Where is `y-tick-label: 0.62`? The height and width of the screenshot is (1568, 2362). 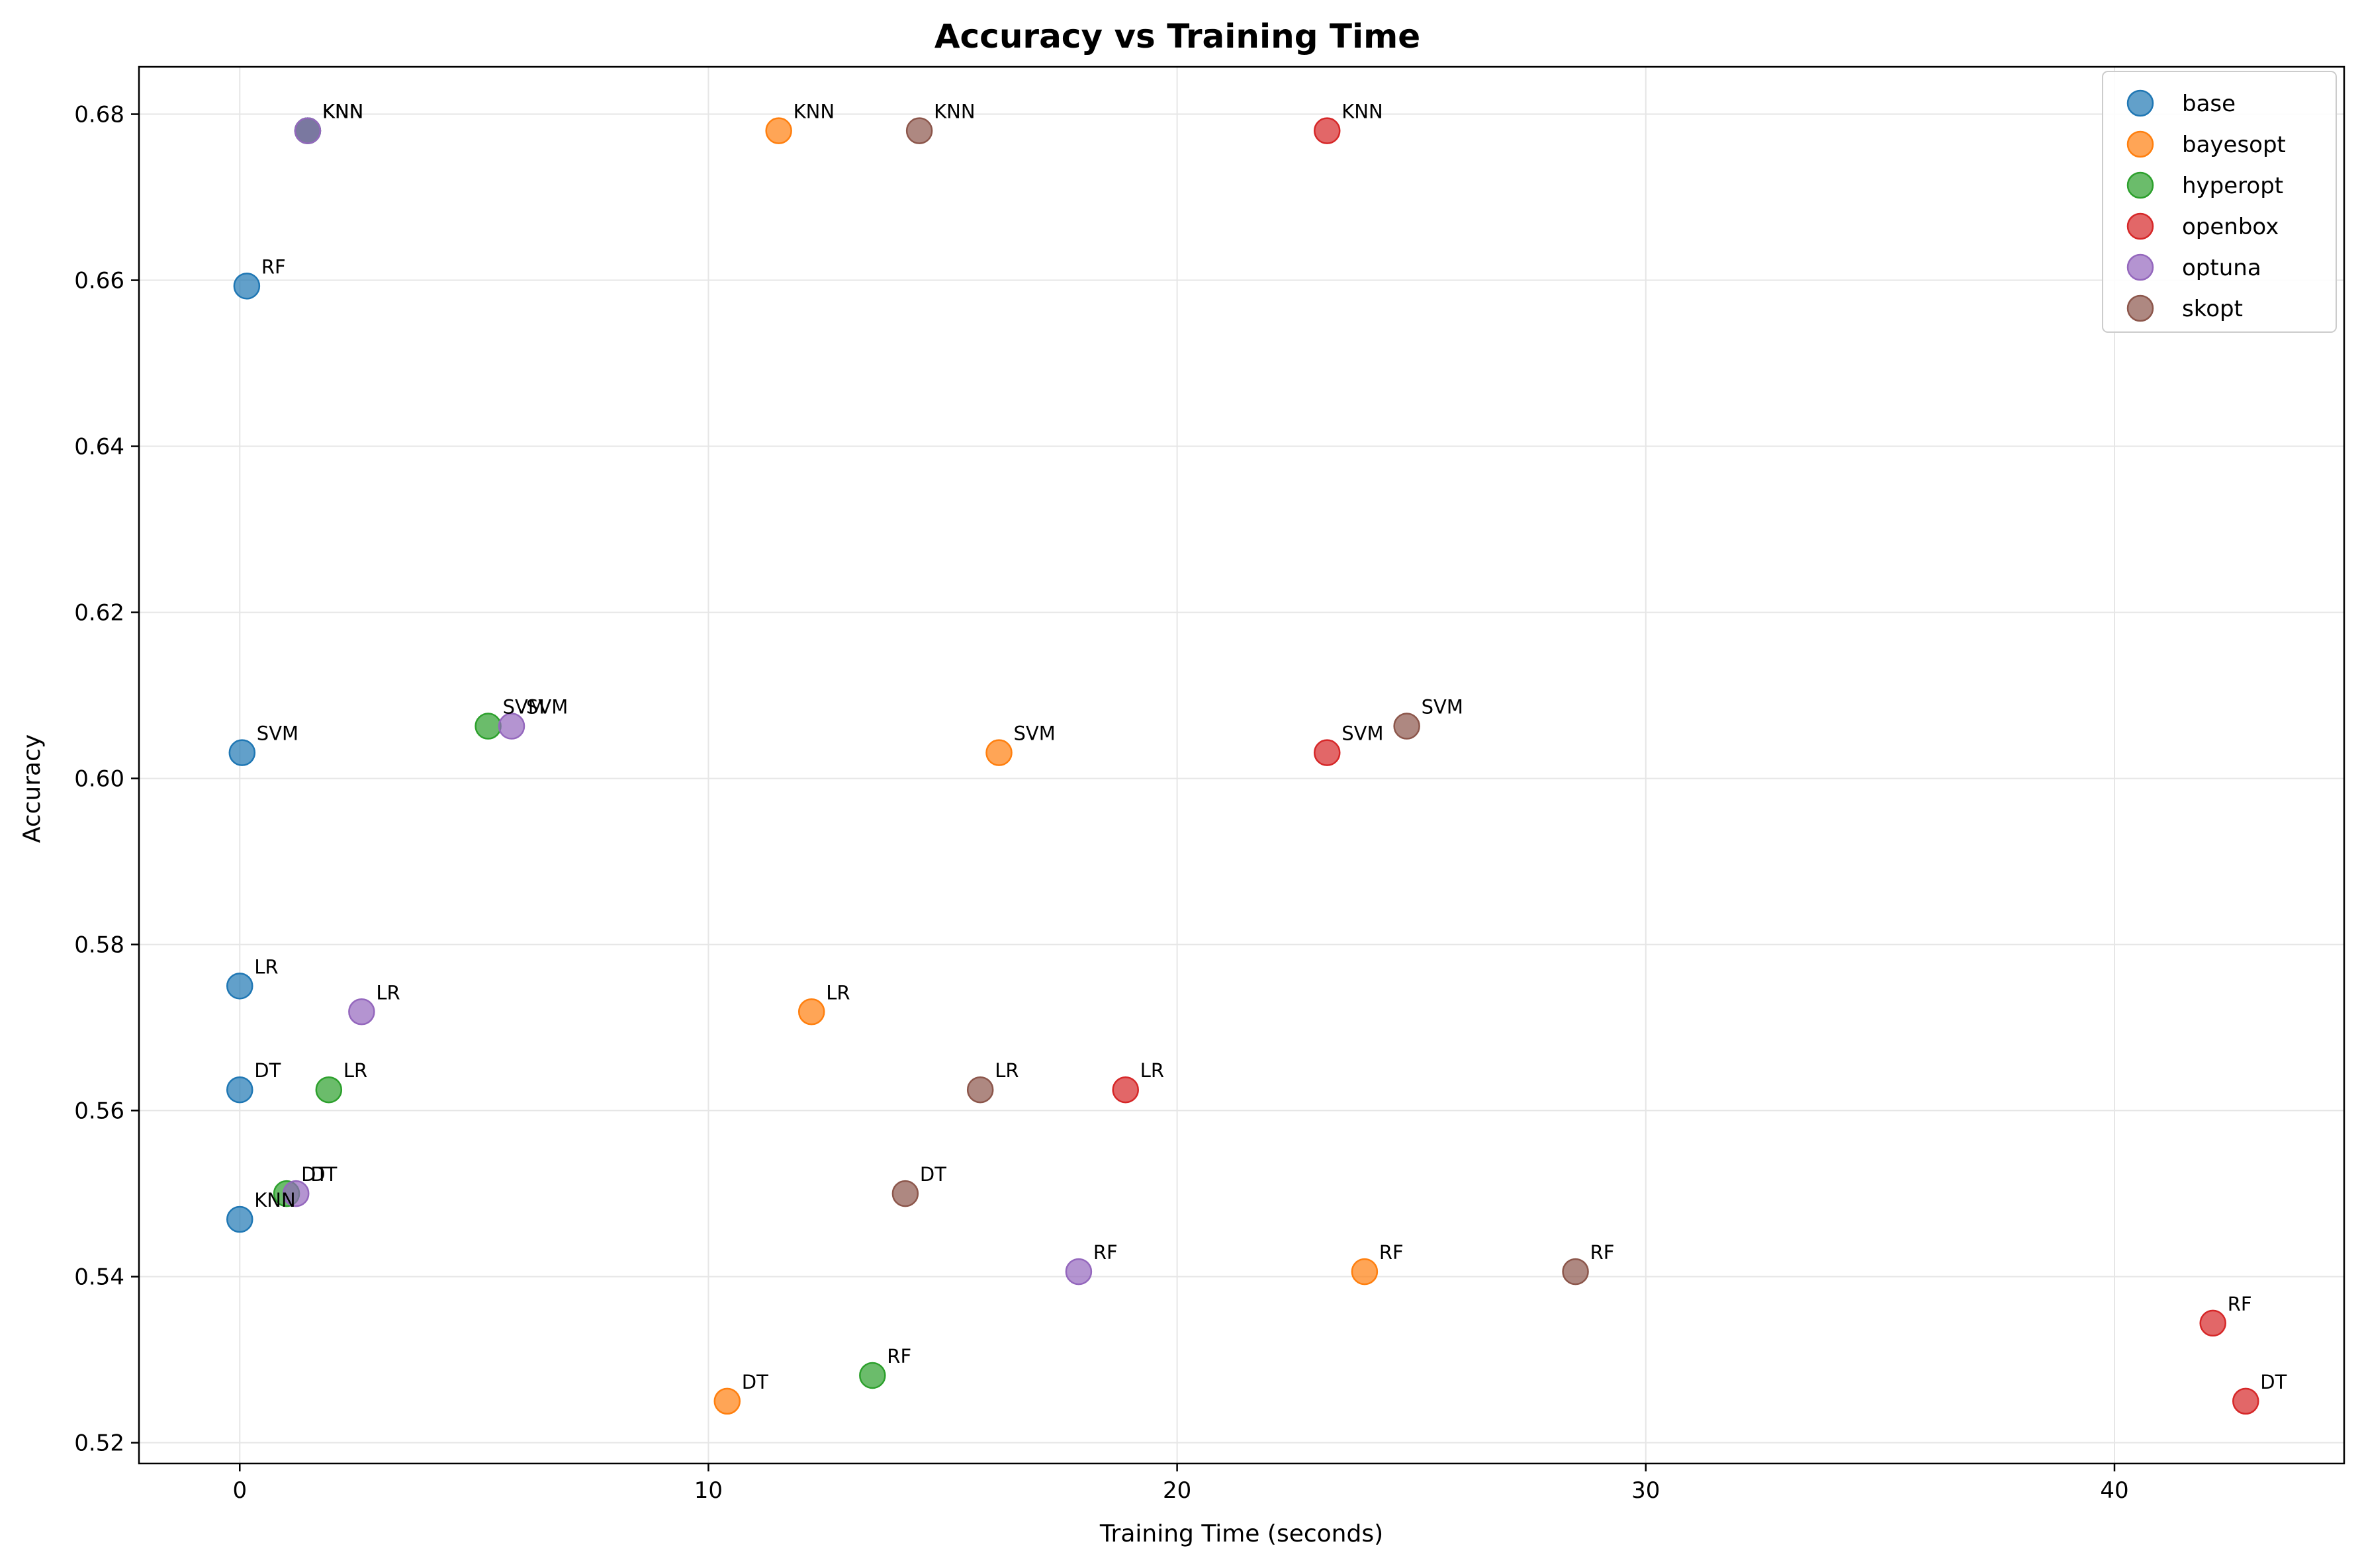 y-tick-label: 0.62 is located at coordinates (99, 613).